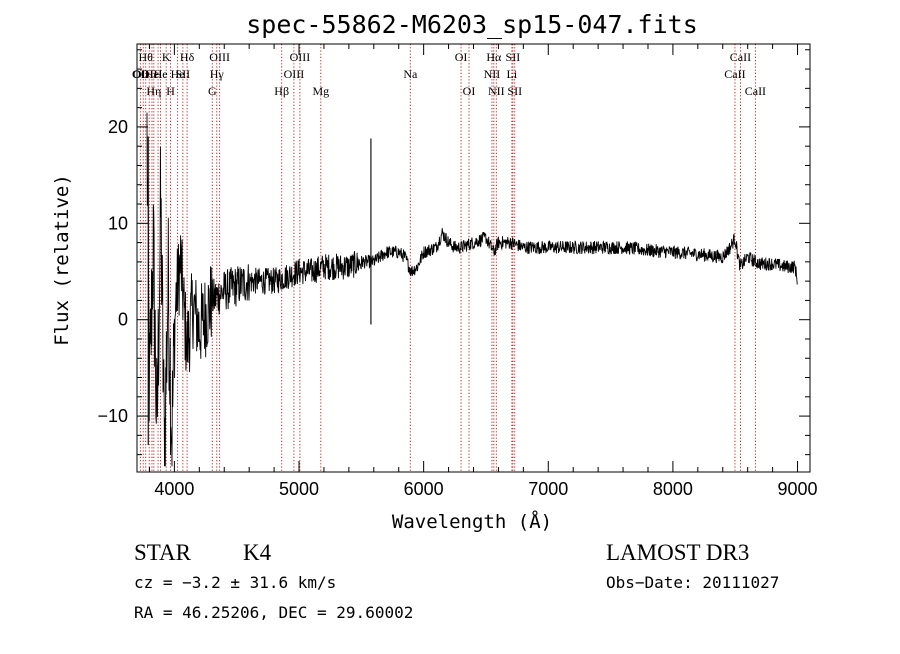 Image resolution: width=900 pixels, height=654 pixels. I want to click on x-tick-label: 9000, so click(798, 489).